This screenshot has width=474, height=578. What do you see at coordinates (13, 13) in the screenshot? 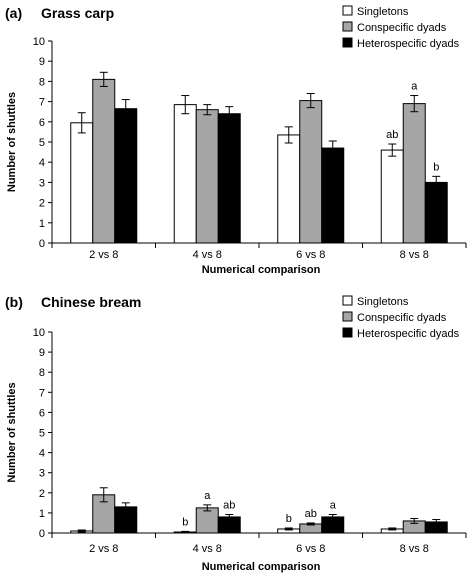
I see `panel-label: (a)` at bounding box center [13, 13].